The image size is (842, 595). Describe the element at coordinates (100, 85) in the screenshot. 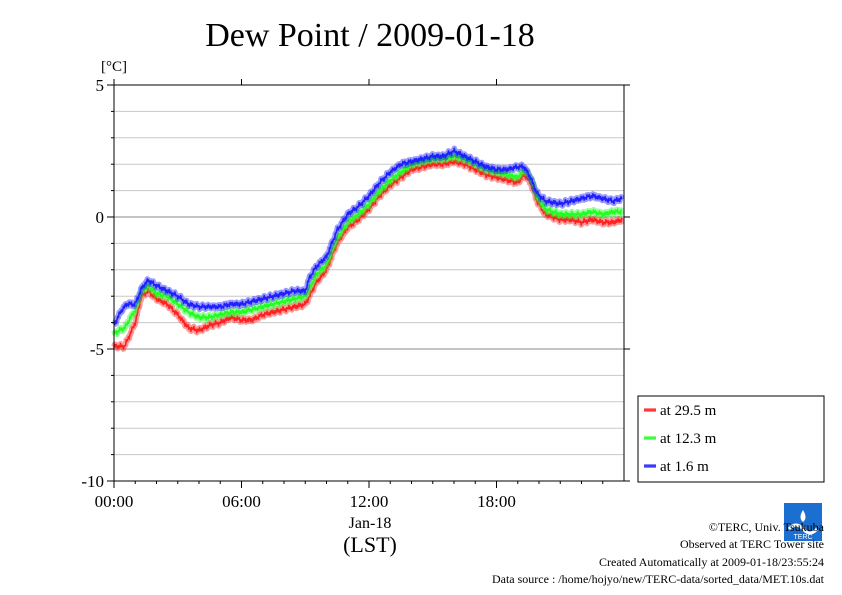

I see `y-tick-label: 5` at that location.